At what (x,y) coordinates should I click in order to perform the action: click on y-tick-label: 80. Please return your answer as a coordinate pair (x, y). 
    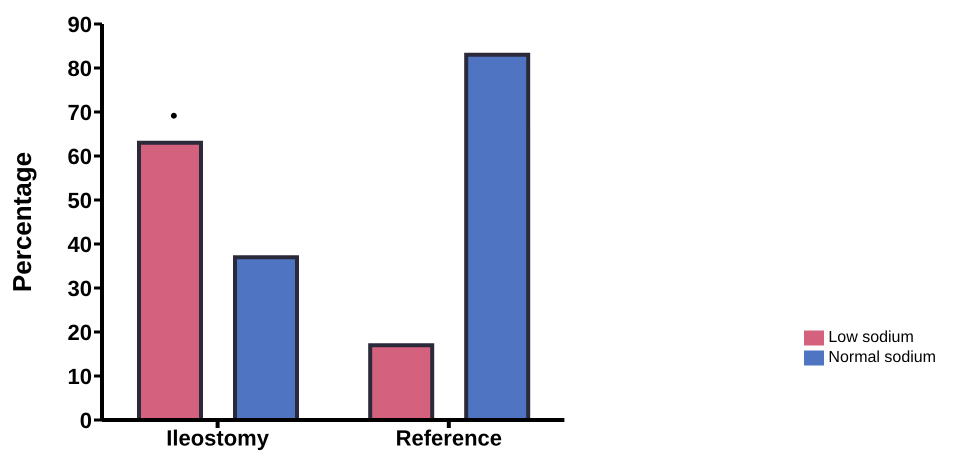
    Looking at the image, I should click on (80, 68).